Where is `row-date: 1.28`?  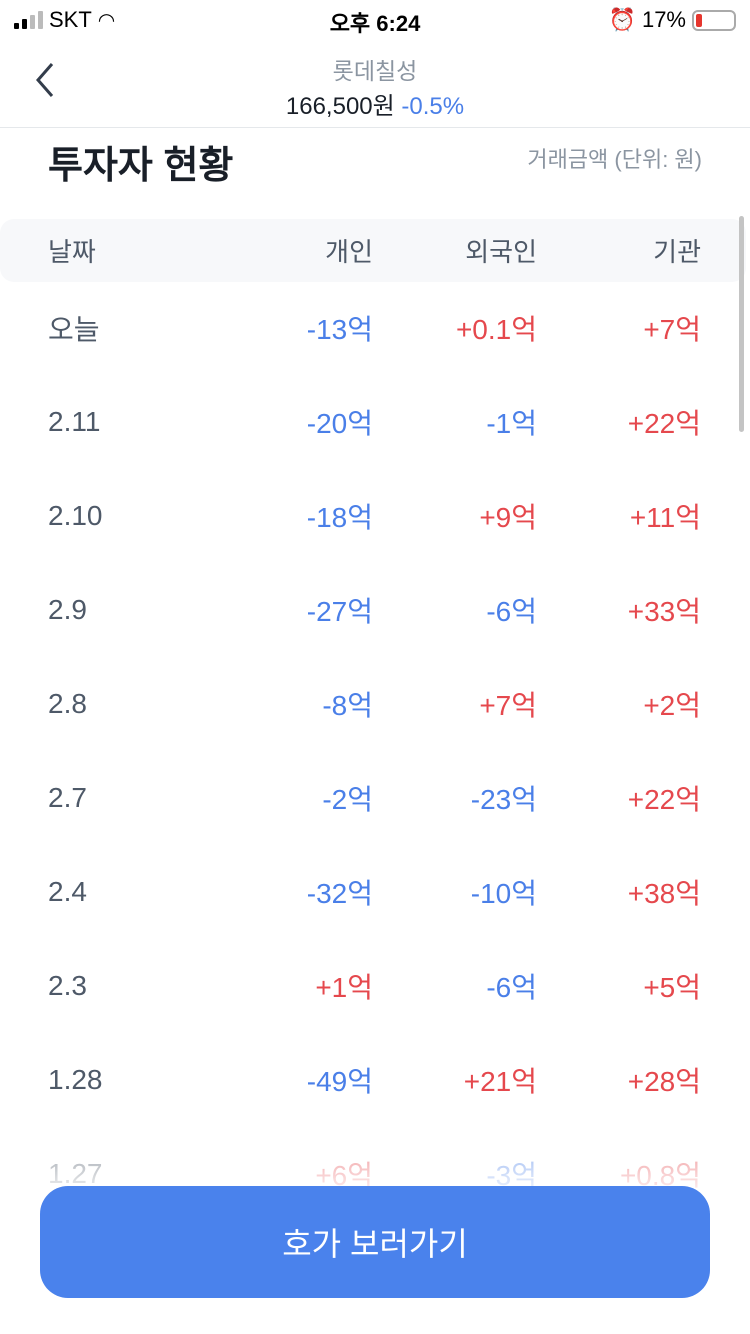 row-date: 1.28 is located at coordinates (75, 1079).